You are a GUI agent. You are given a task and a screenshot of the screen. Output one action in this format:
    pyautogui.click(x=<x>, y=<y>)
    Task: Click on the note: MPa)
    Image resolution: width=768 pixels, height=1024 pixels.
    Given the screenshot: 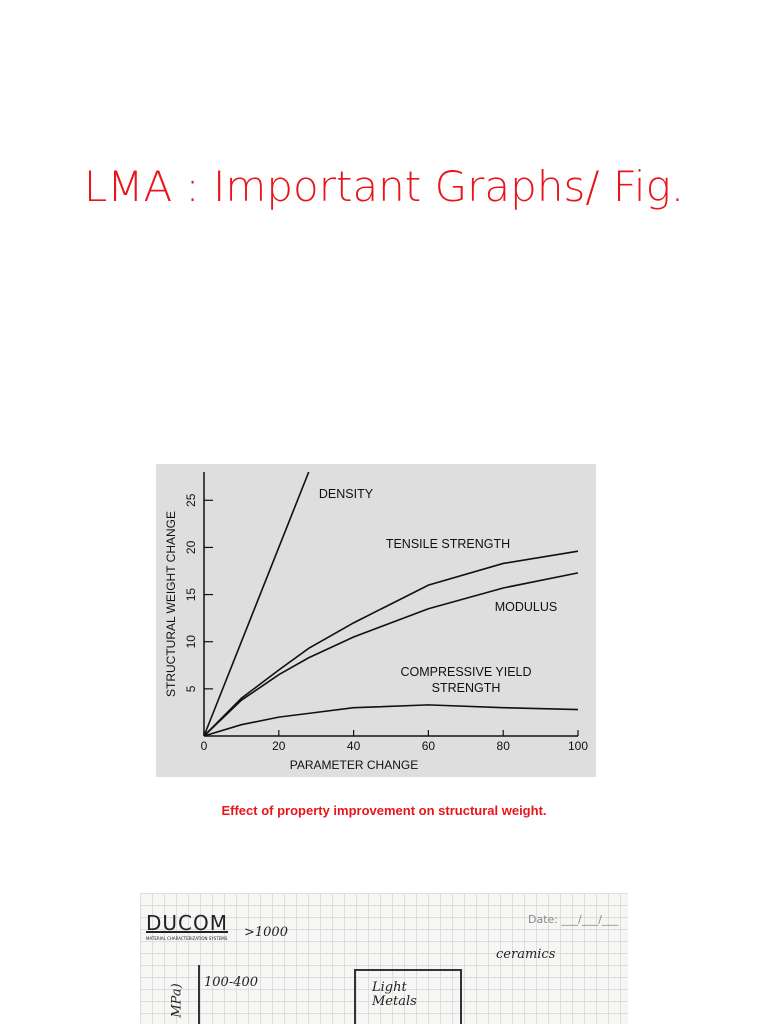 What is the action you would take?
    pyautogui.click(x=177, y=1000)
    